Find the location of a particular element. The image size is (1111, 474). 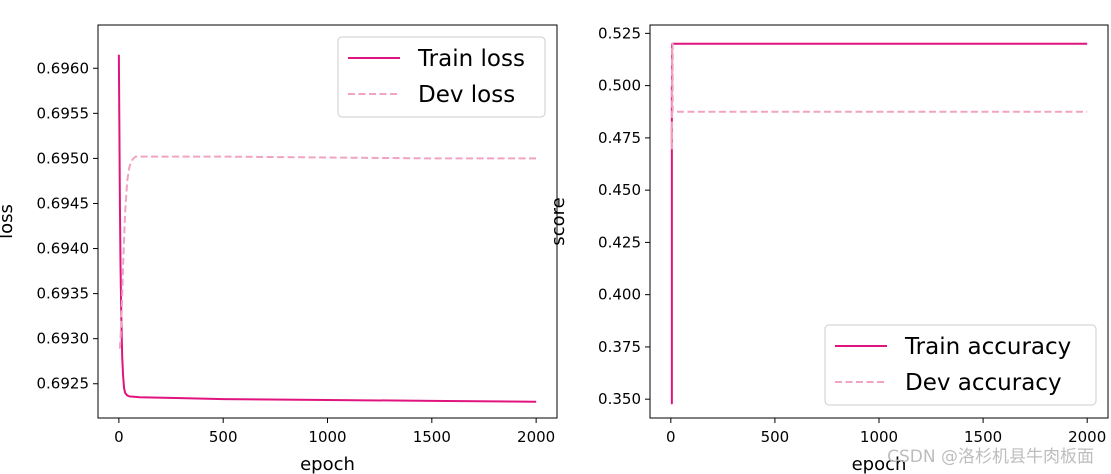

accuracy-y-tick-label: 0.475 is located at coordinates (619, 138).